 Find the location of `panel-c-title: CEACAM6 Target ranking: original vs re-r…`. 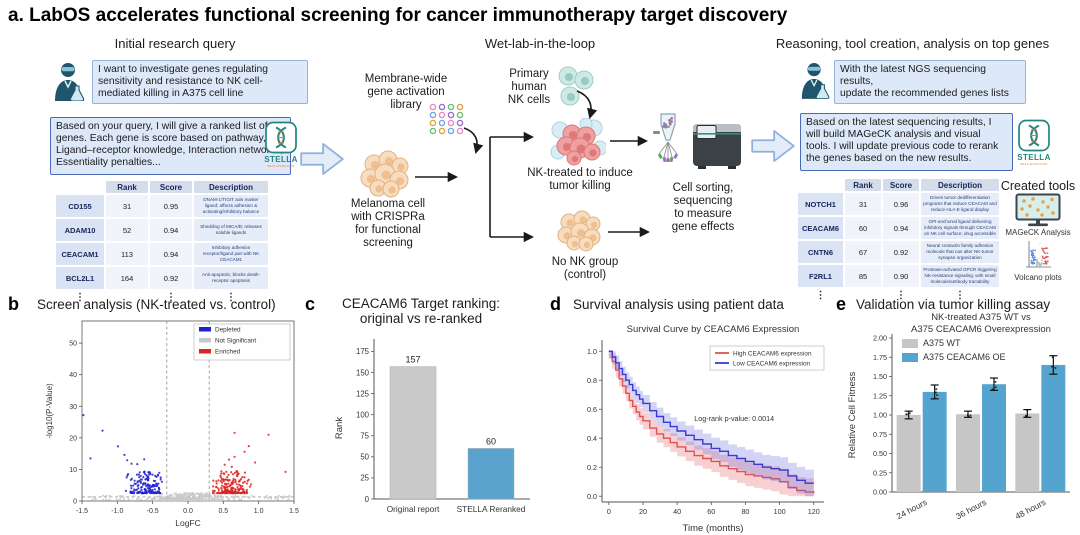

panel-c-title: CEACAM6 Target ranking: original vs re-r… is located at coordinates (421, 311).